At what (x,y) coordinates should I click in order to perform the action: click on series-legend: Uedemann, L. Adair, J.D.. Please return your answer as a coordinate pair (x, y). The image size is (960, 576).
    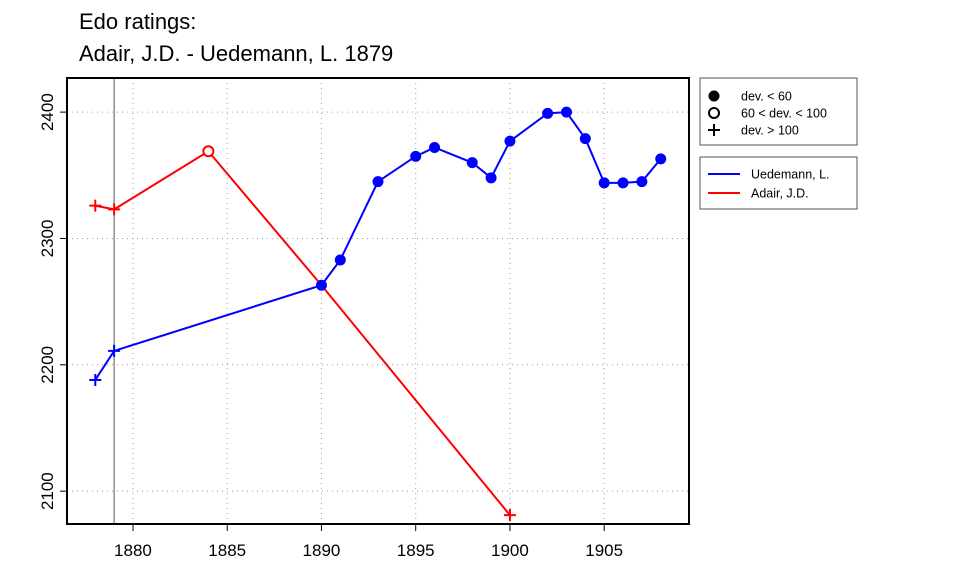
    Looking at the image, I should click on (778, 183).